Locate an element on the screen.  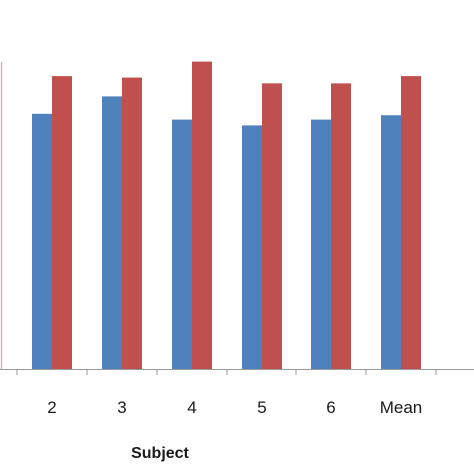
x-tick-label: 6 is located at coordinates (330, 407).